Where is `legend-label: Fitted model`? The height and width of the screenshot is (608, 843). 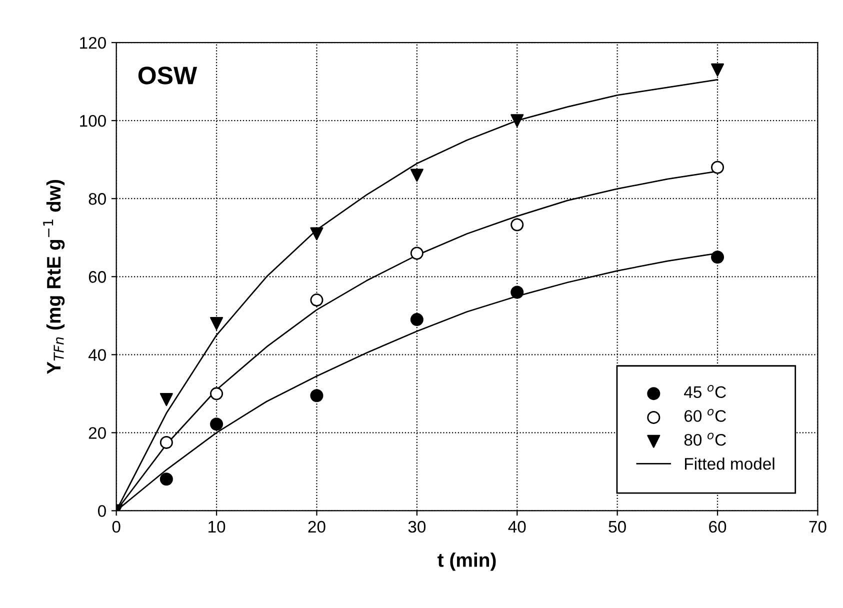 legend-label: Fitted model is located at coordinates (729, 463).